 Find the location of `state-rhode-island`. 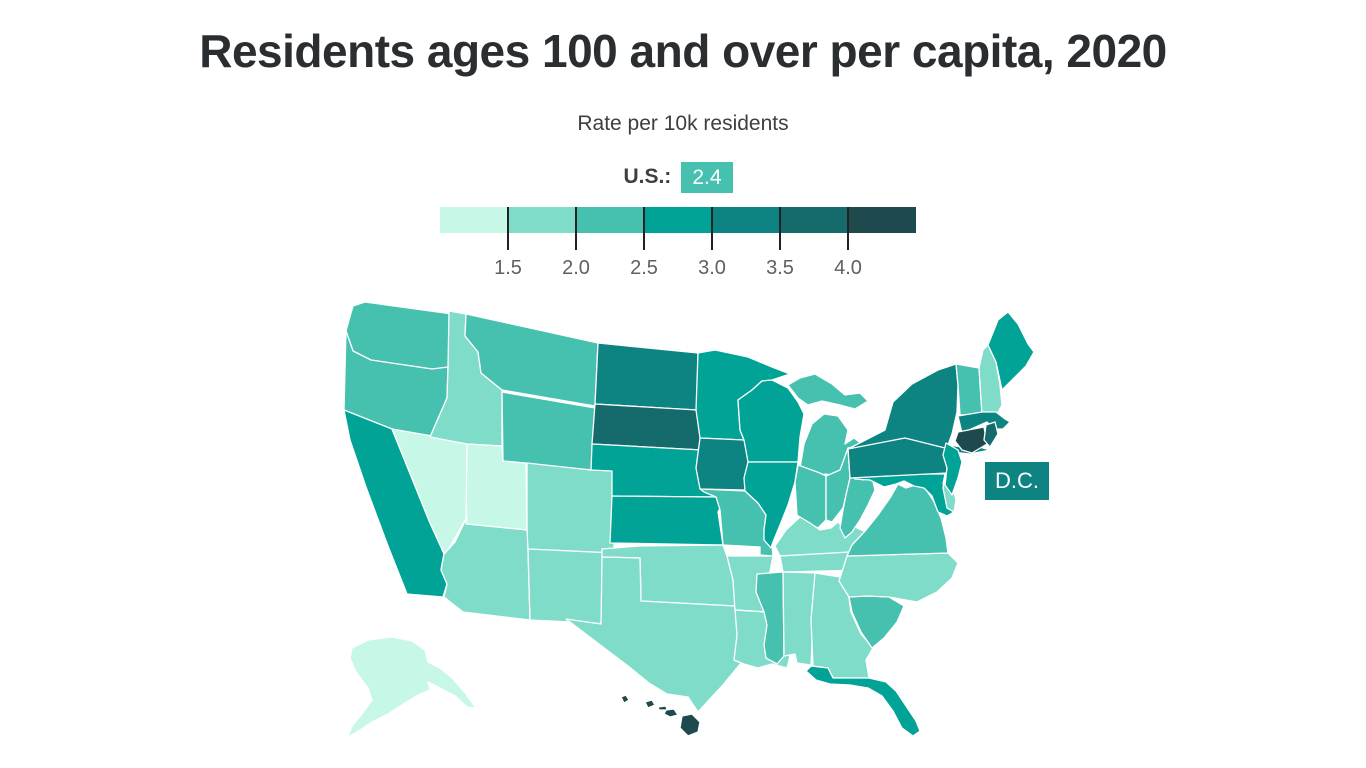

state-rhode-island is located at coordinates (991, 434).